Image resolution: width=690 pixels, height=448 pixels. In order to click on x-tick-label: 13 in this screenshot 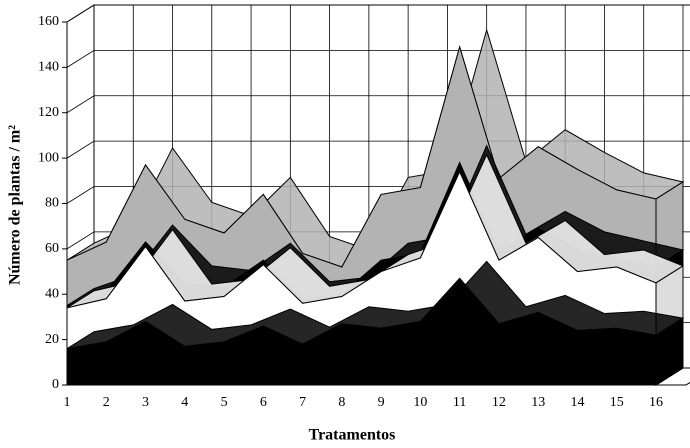, I will do `click(538, 402)`.